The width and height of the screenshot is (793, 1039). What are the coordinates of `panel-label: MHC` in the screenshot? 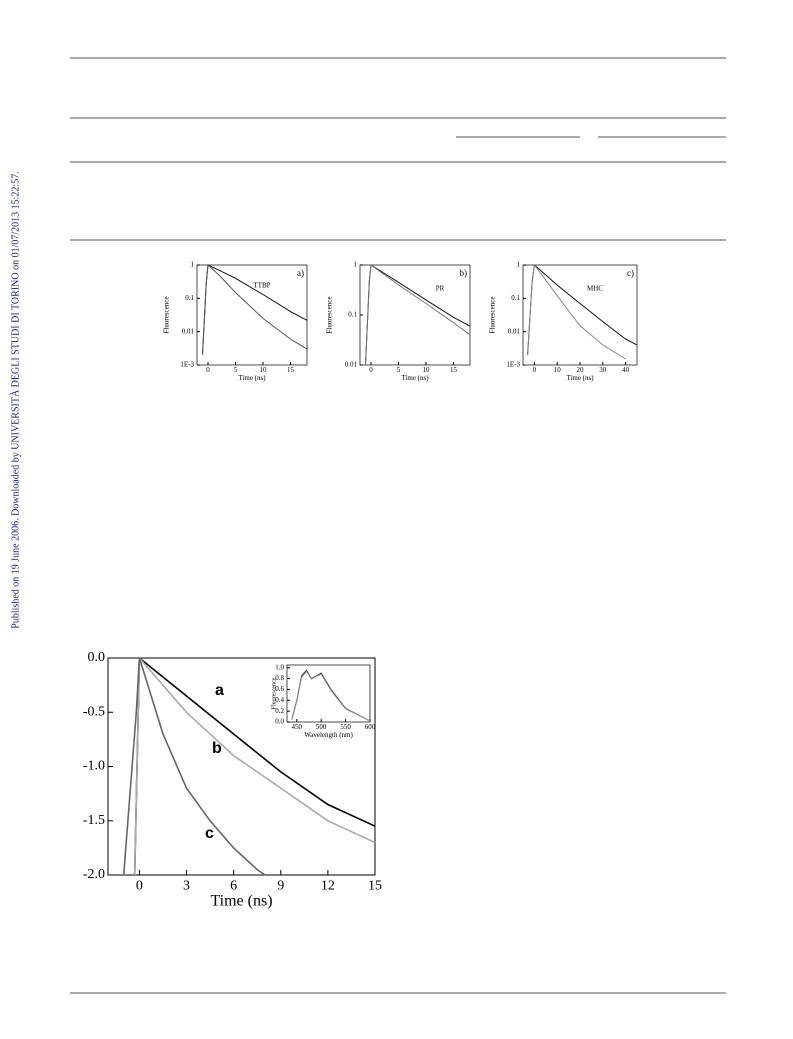 It's located at (595, 289).